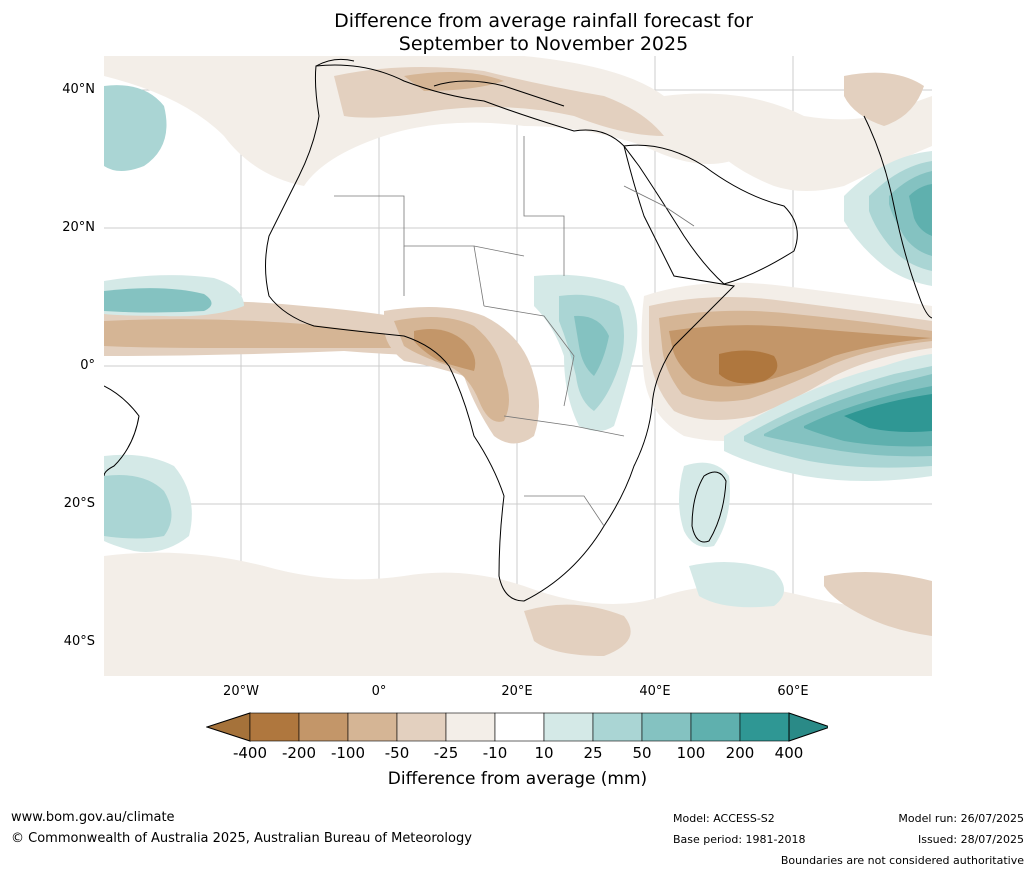 The width and height of the screenshot is (1035, 873). I want to click on colorbar-tick-label: -10, so click(495, 753).